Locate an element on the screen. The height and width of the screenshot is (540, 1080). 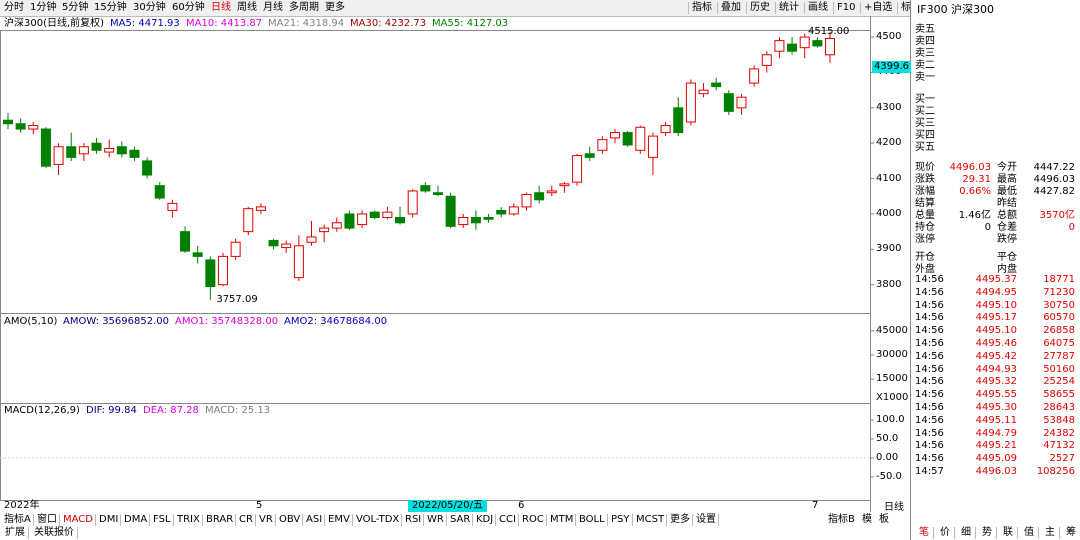
period-tab: 日线 is located at coordinates (221, 7).